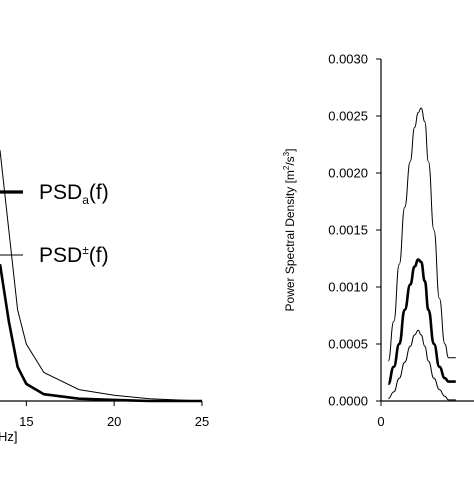 The height and width of the screenshot is (479, 474). Describe the element at coordinates (422, 365) in the screenshot. I see `right-series-line-lower` at that location.